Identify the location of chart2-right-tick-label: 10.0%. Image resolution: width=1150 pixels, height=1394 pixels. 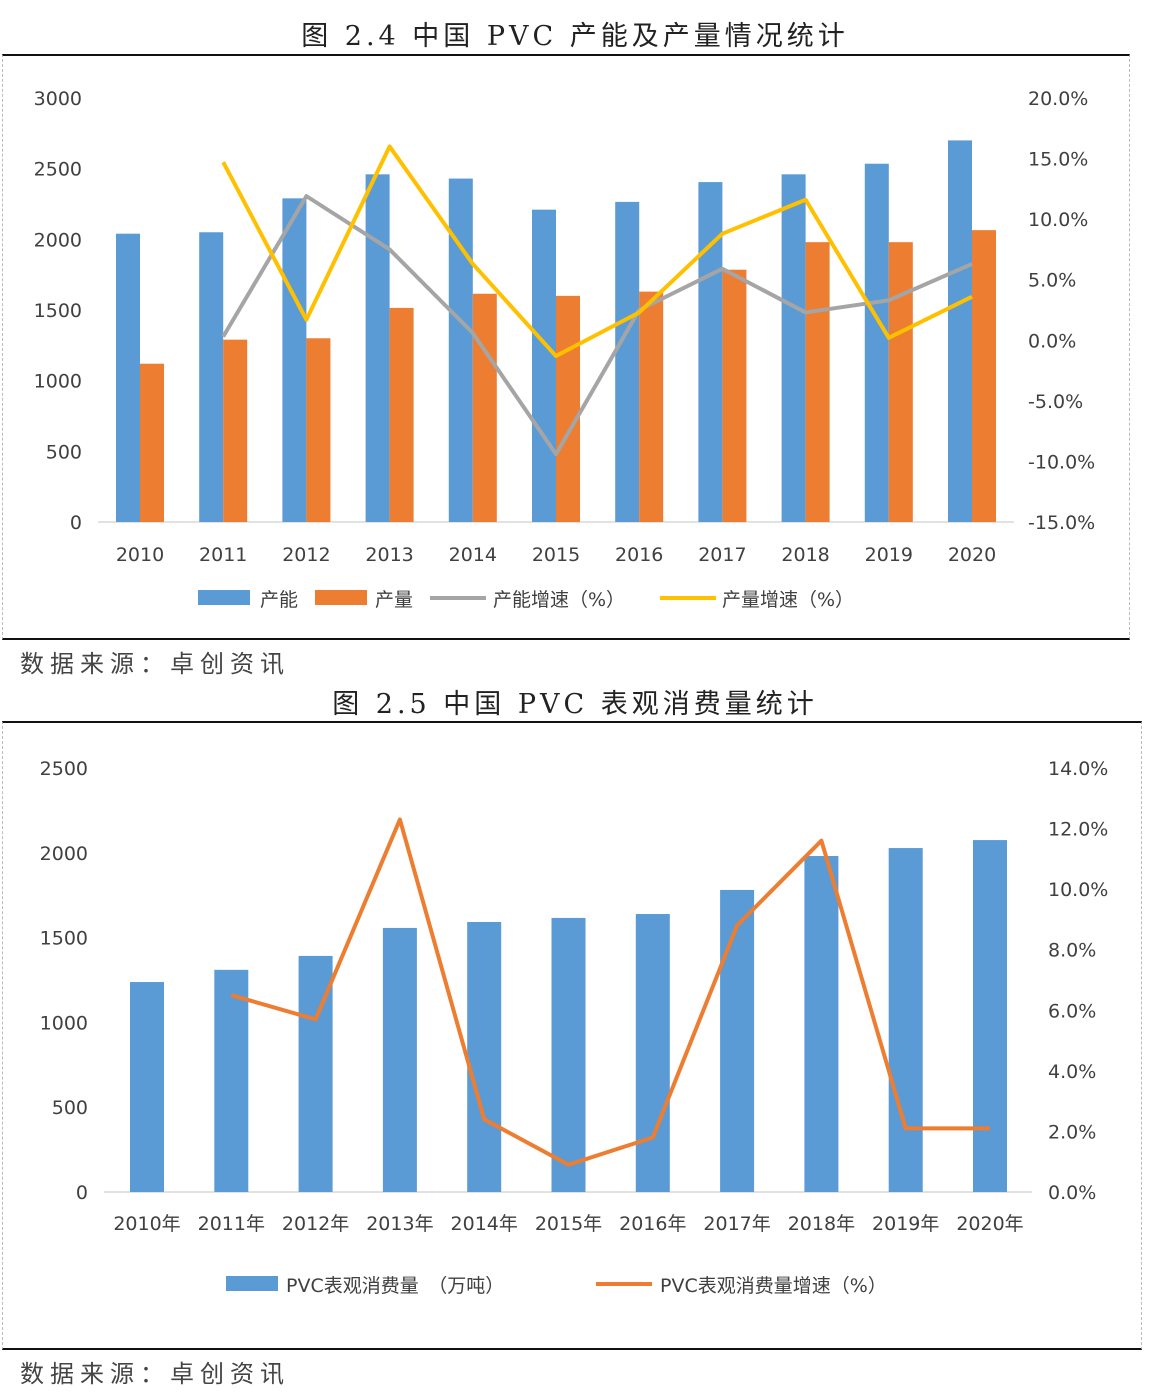
(1078, 890).